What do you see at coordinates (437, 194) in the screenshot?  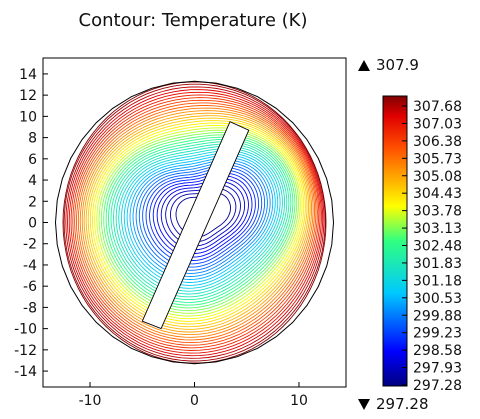 I see `colorbar-tick-label: 304.43` at bounding box center [437, 194].